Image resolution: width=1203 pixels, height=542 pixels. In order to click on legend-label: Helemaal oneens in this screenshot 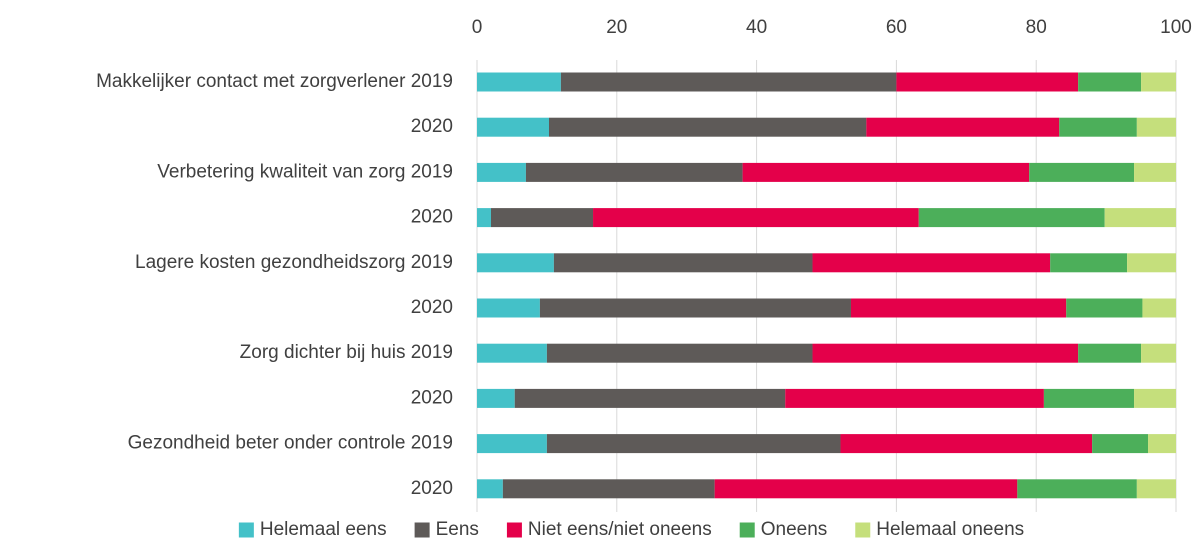, I will do `click(950, 529)`.